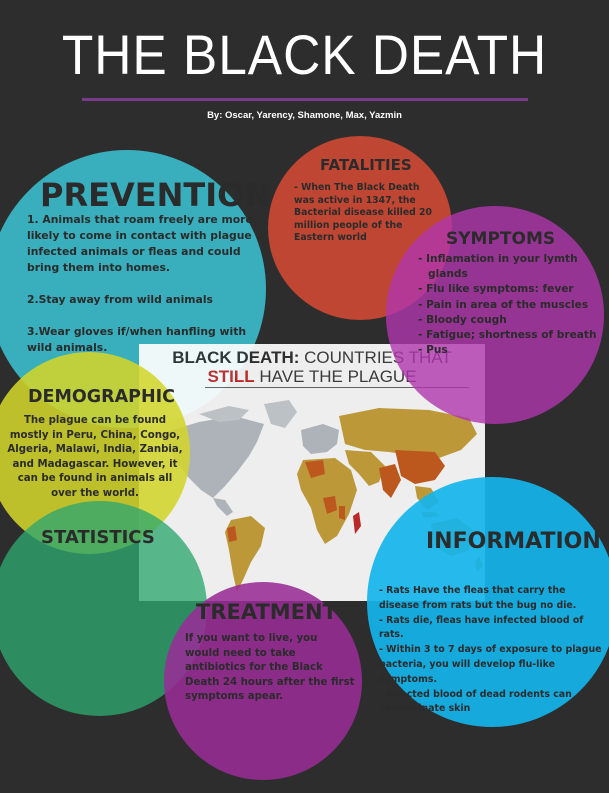 The width and height of the screenshot is (609, 793). I want to click on symptom-item: - Inflamation in your lymth glands, so click(498, 267).